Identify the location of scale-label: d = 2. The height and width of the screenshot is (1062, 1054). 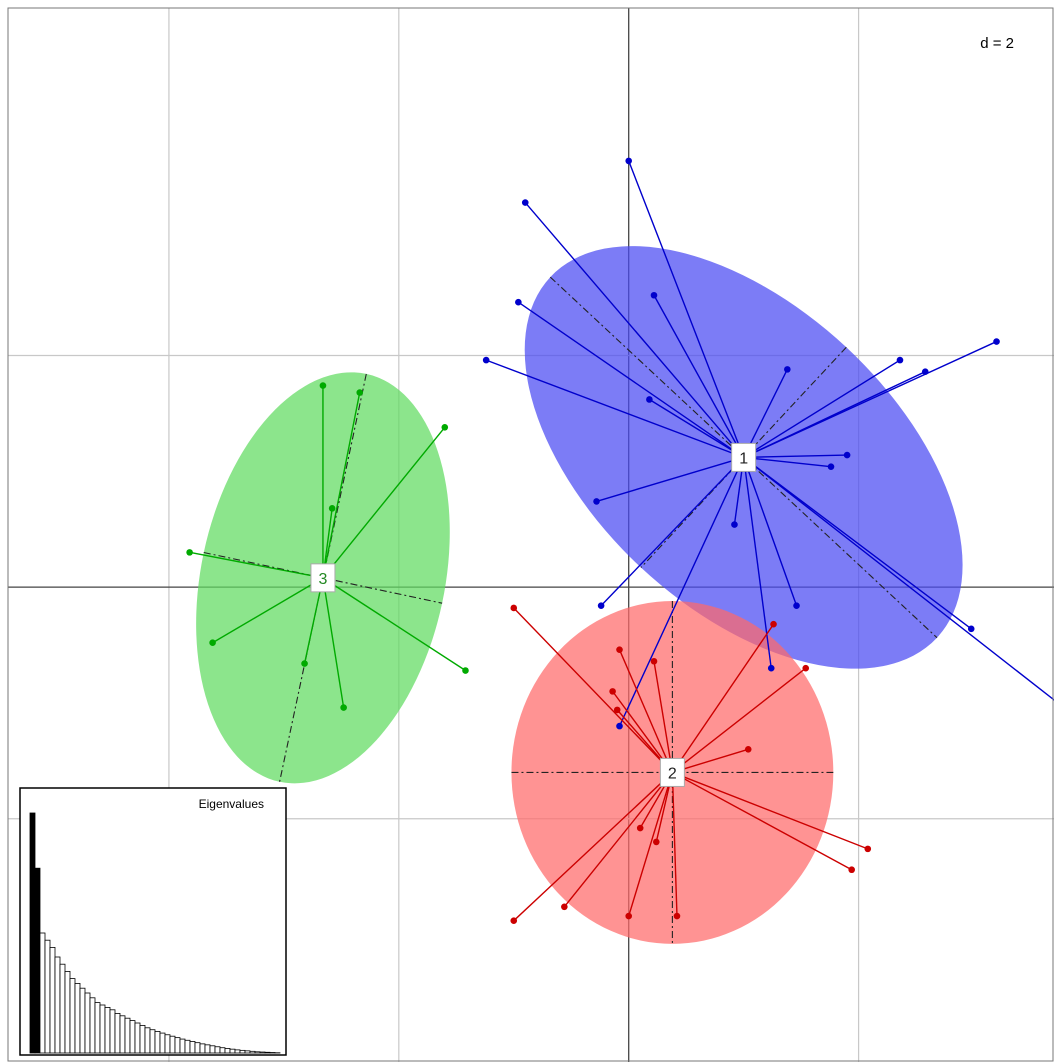
(997, 43).